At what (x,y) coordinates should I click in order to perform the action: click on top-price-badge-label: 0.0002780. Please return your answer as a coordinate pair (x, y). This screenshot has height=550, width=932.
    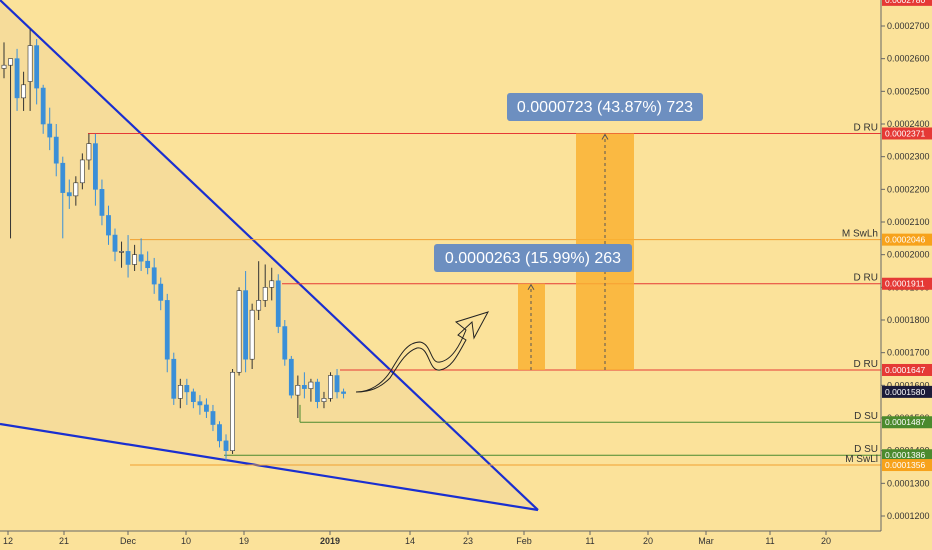
    Looking at the image, I should click on (905, 2).